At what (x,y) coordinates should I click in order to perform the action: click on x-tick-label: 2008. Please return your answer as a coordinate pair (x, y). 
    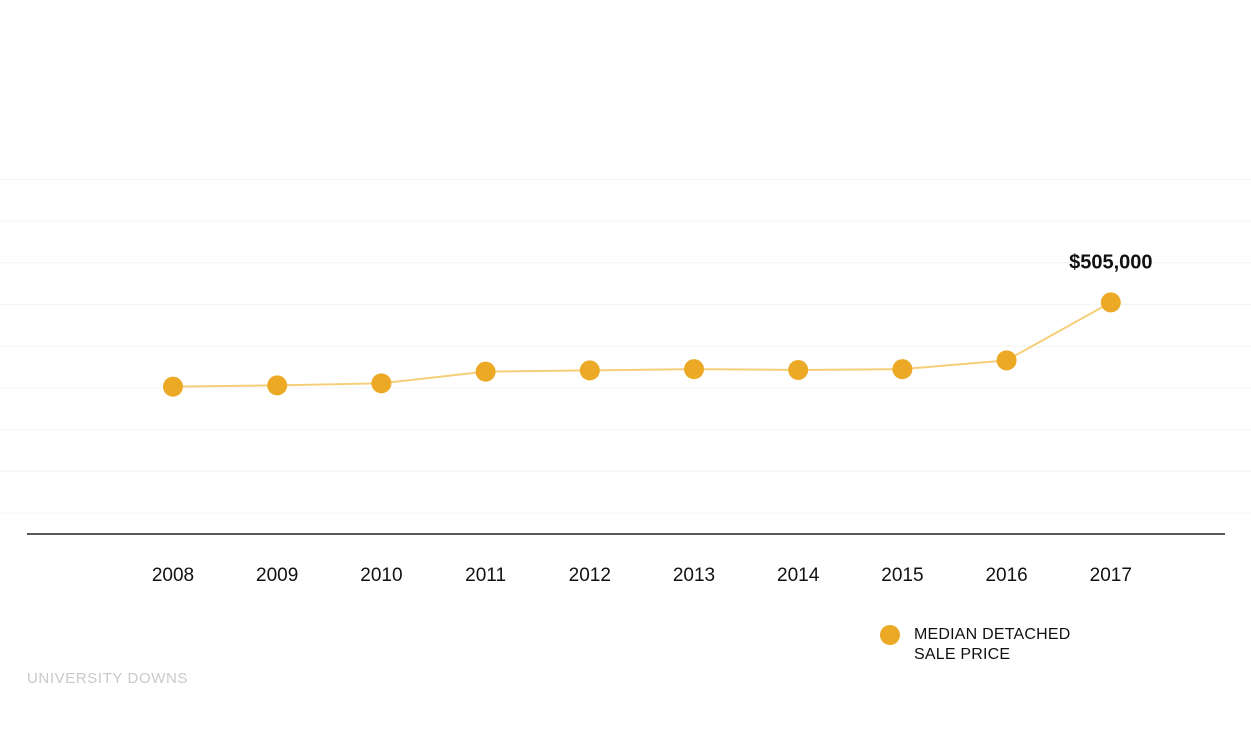
    Looking at the image, I should click on (173, 575).